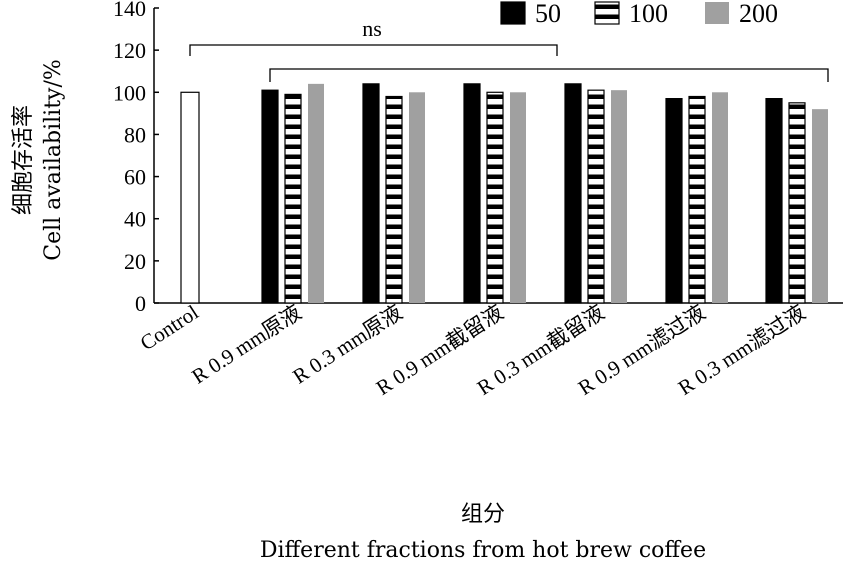  Describe the element at coordinates (135, 261) in the screenshot. I see `y-tick-label: 20` at that location.